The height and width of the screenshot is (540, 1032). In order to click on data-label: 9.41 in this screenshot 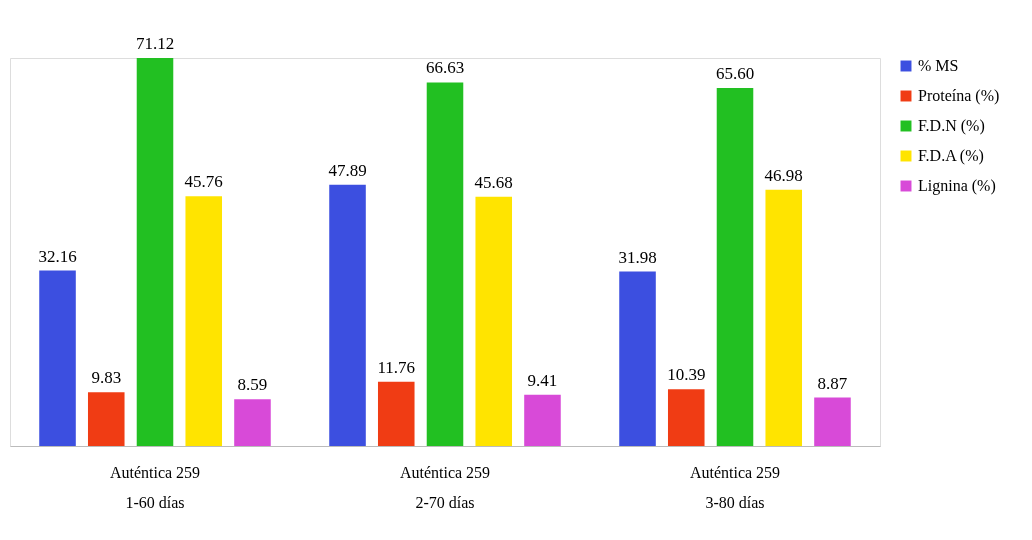, I will do `click(542, 380)`.